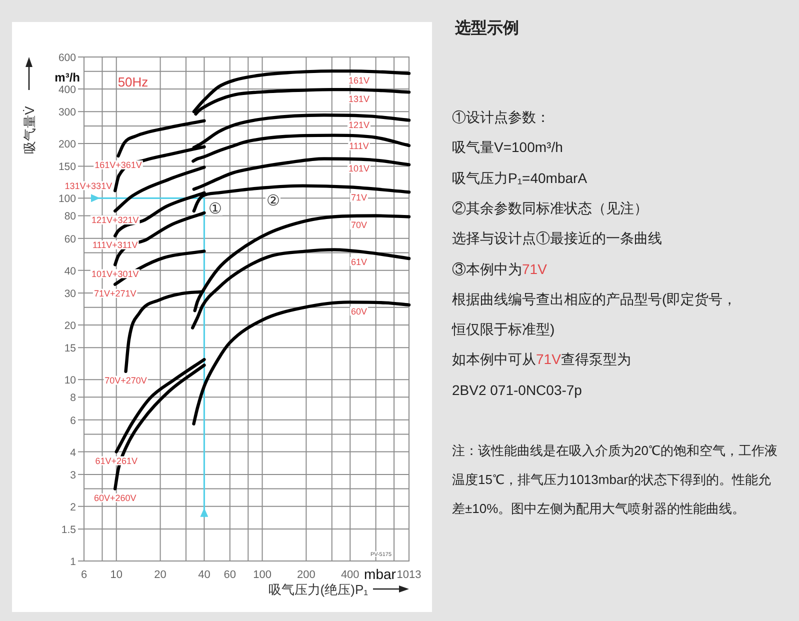 This screenshot has height=621, width=799. Describe the element at coordinates (70, 271) in the screenshot. I see `y-tick-label: 40` at that location.